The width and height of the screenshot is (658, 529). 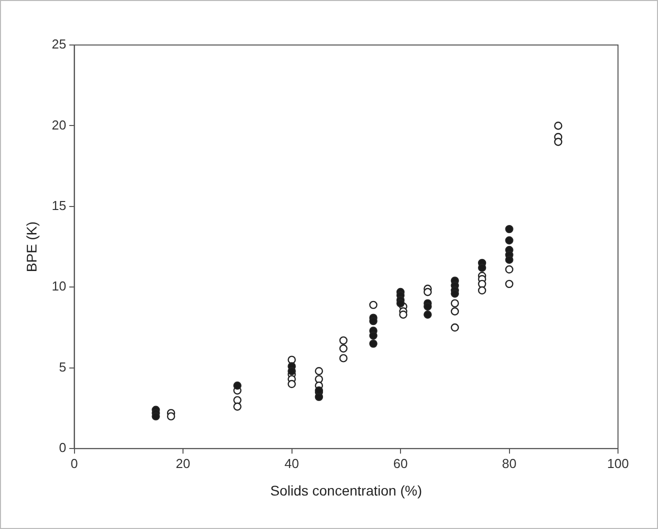 What do you see at coordinates (74, 463) in the screenshot?
I see `x-tick-label: 0` at bounding box center [74, 463].